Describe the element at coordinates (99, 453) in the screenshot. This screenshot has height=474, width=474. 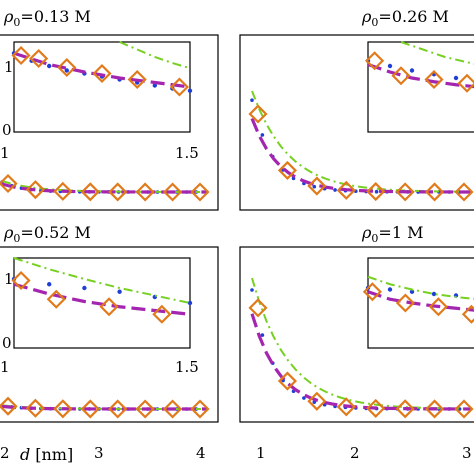
I see `bl-xtick-3: 3` at that location.